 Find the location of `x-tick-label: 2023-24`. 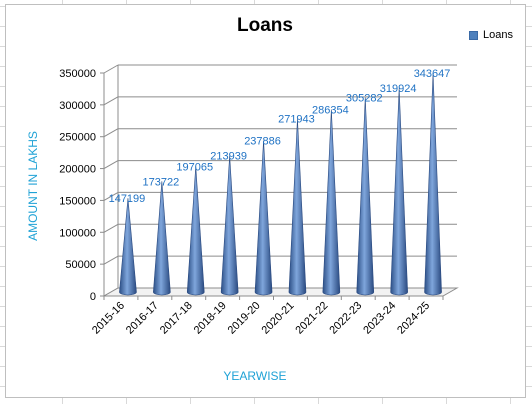

x-tick-label: 2023-24 is located at coordinates (379, 318).